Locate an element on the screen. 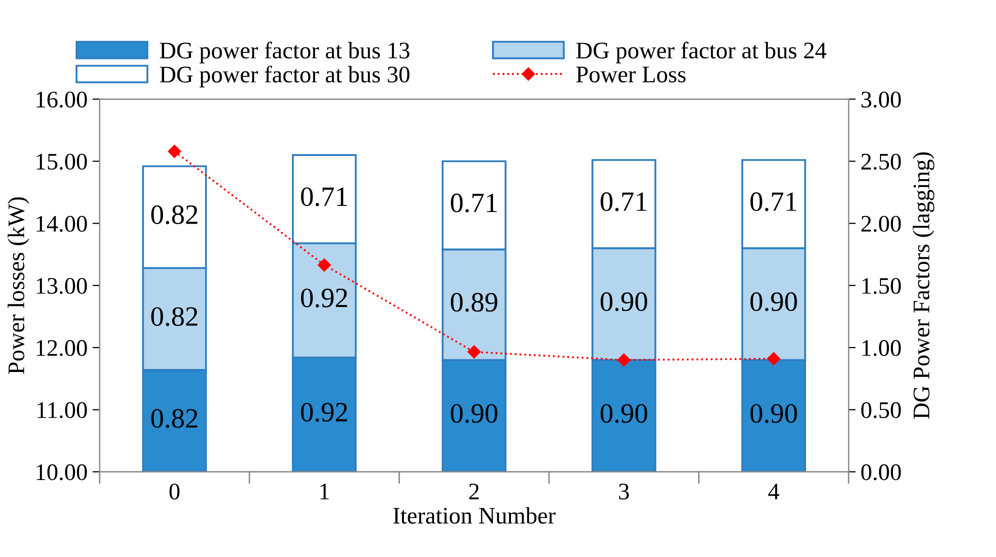  legend-label: DG power factor at bus 24 is located at coordinates (701, 53).